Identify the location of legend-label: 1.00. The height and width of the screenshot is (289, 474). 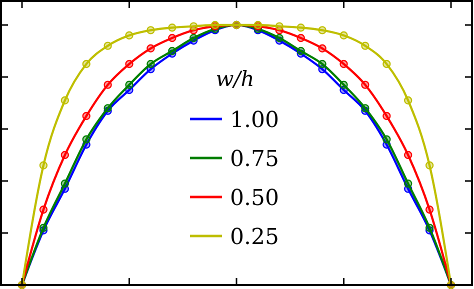
(254, 120).